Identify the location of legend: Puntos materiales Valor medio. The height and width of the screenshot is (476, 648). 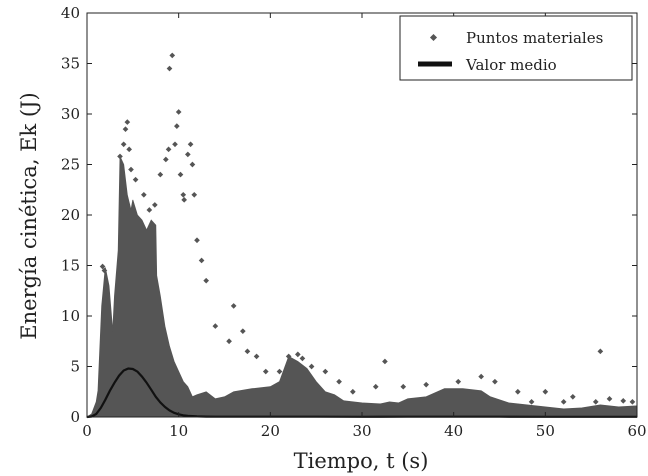
(516, 48).